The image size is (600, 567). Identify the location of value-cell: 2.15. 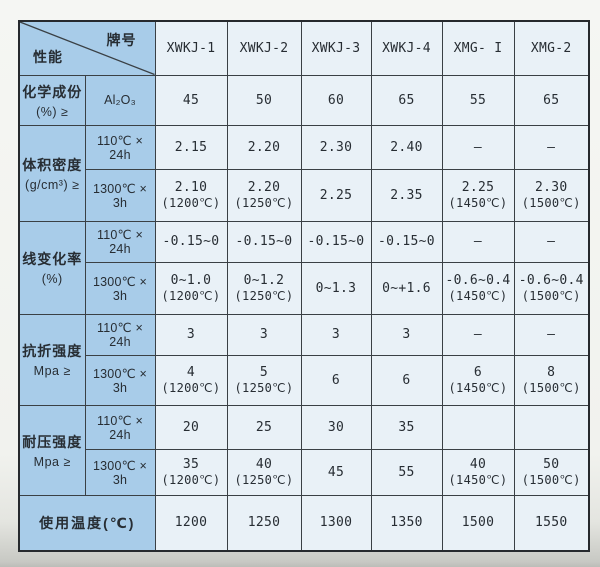
(191, 147).